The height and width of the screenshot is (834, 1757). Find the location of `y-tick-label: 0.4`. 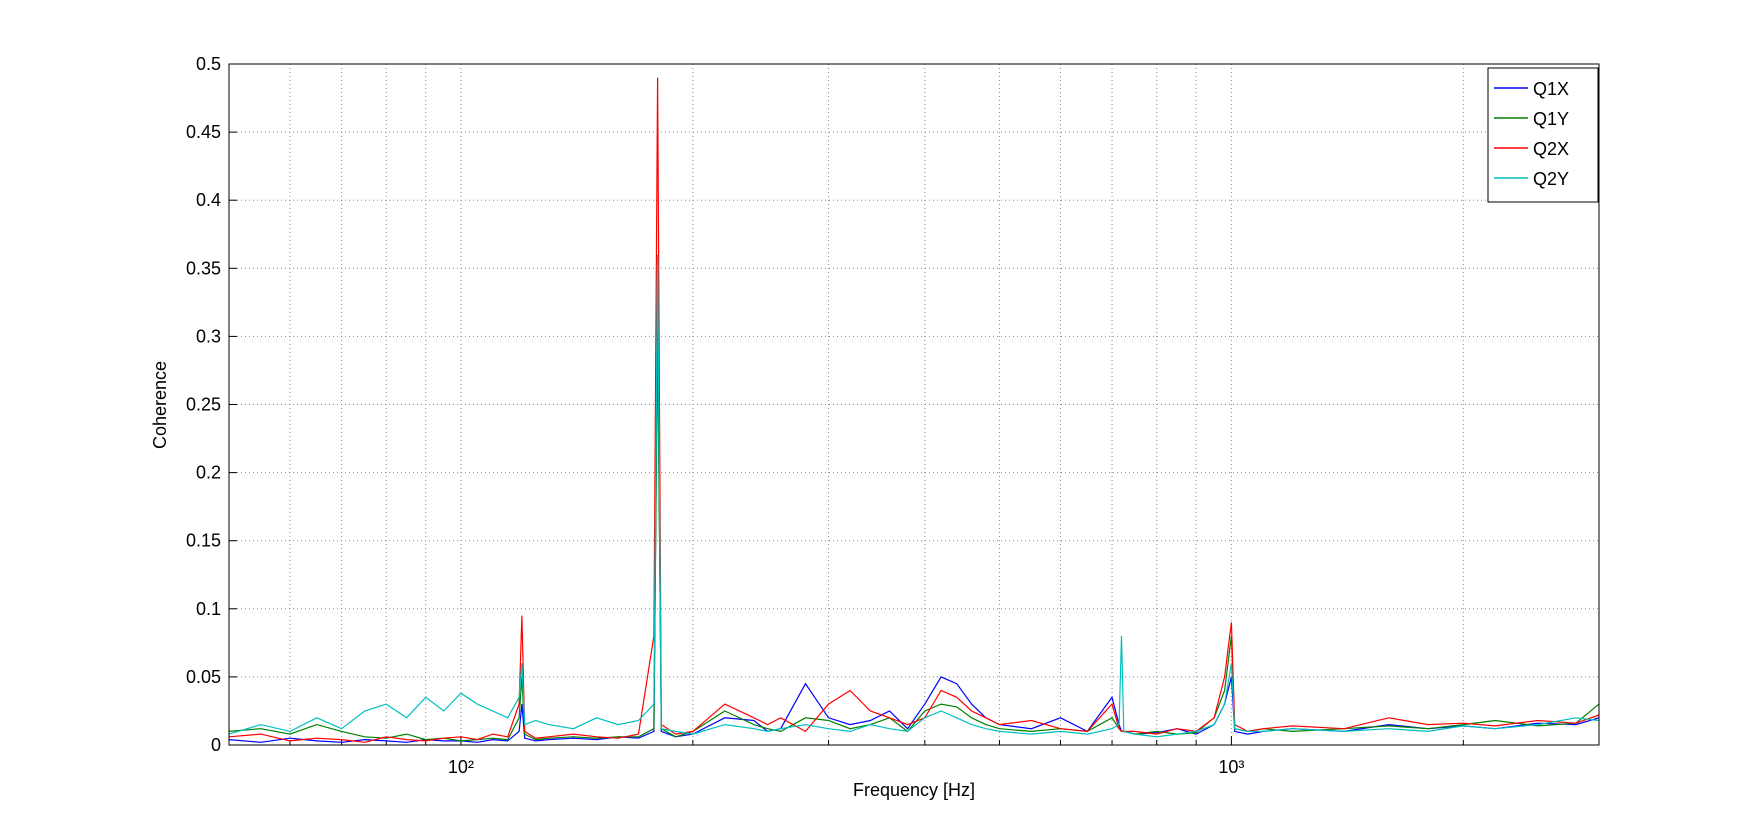

y-tick-label: 0.4 is located at coordinates (208, 200).